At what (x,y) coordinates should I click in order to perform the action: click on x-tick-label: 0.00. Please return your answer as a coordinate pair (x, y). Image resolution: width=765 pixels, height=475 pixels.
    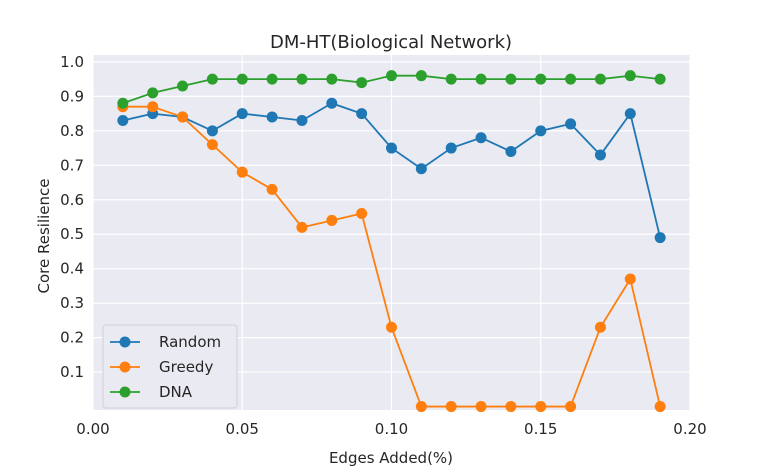
    Looking at the image, I should click on (92, 429).